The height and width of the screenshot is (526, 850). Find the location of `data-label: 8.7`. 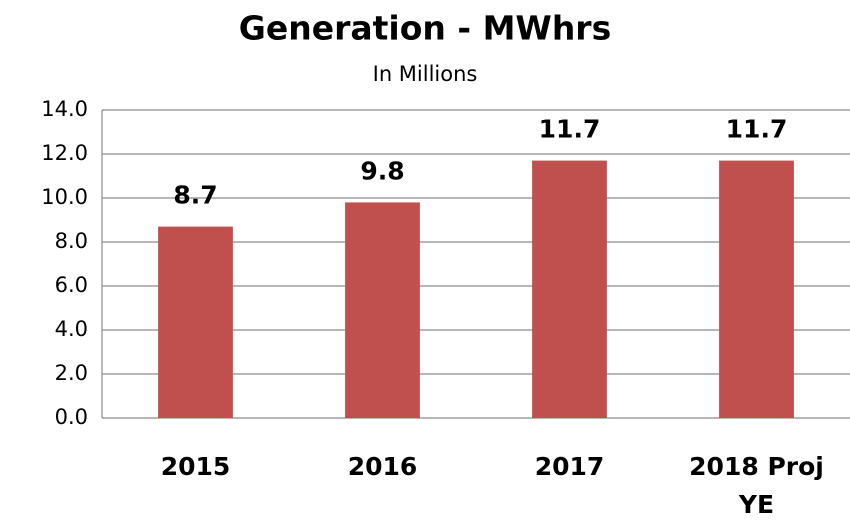

data-label: 8.7 is located at coordinates (195, 195).